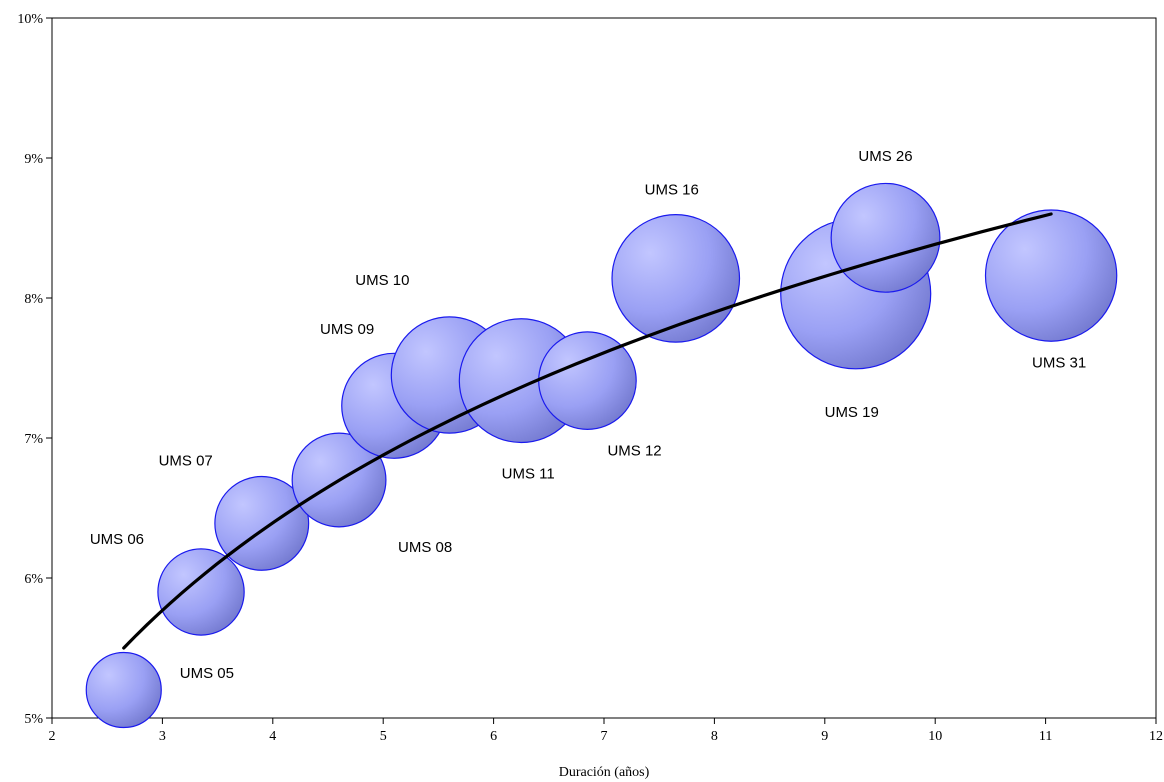 This screenshot has width=1164, height=782. What do you see at coordinates (33, 719) in the screenshot?
I see `y-tick-label: 5%` at bounding box center [33, 719].